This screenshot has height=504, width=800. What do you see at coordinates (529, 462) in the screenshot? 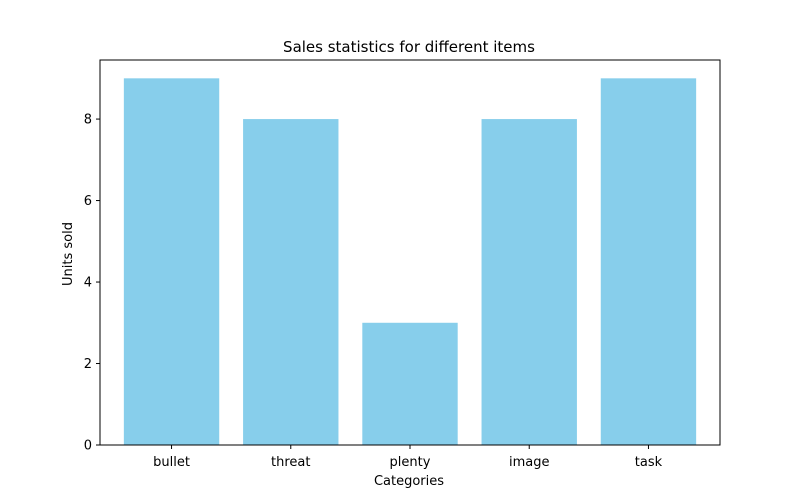
I see `x-tick-label-image: image` at bounding box center [529, 462].